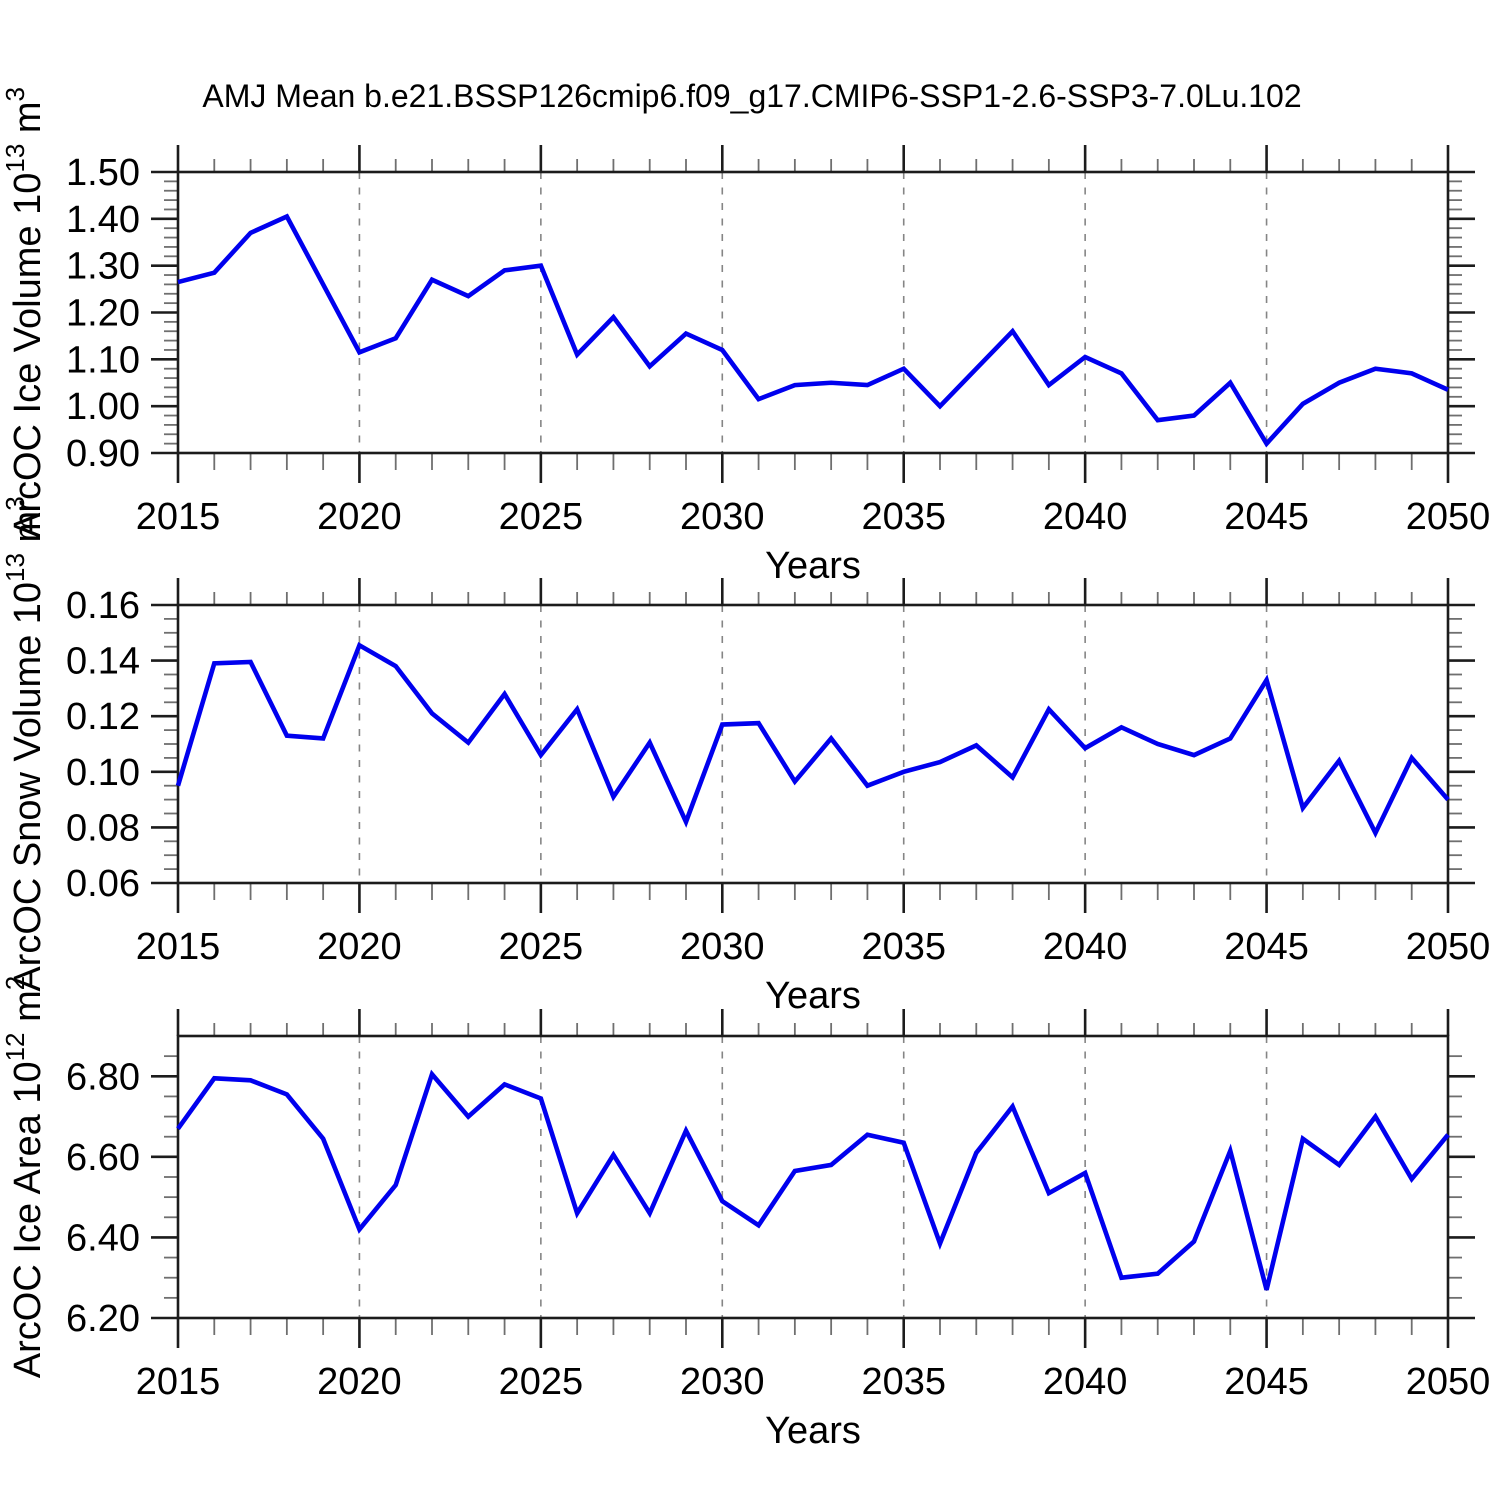 This screenshot has height=1500, width=1500. Describe the element at coordinates (103, 773) in the screenshot. I see `svg-text: 0.10` at that location.